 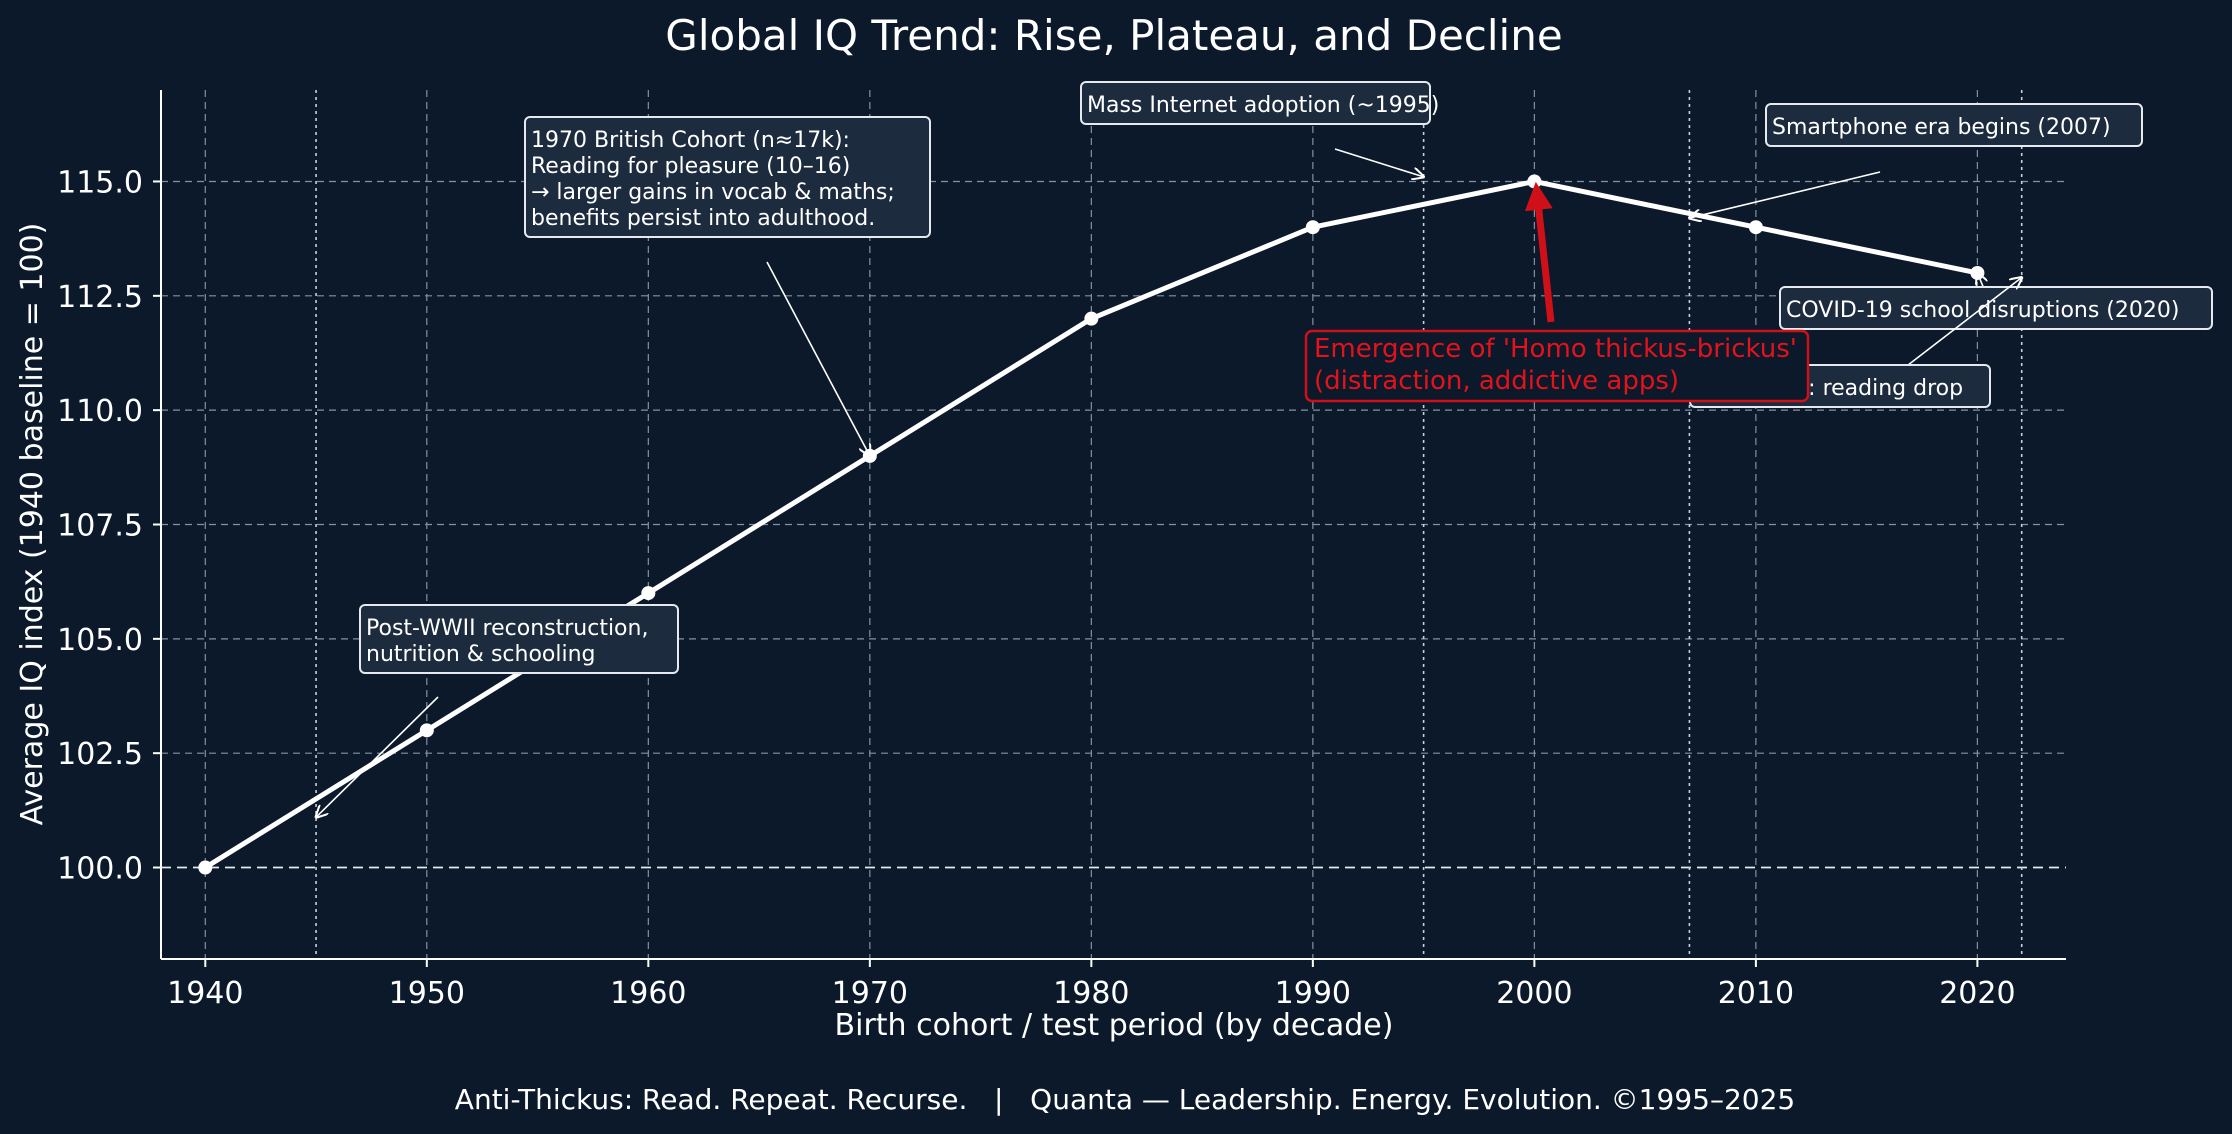 What do you see at coordinates (205, 993) in the screenshot?
I see `x-tick-label: 1940` at bounding box center [205, 993].